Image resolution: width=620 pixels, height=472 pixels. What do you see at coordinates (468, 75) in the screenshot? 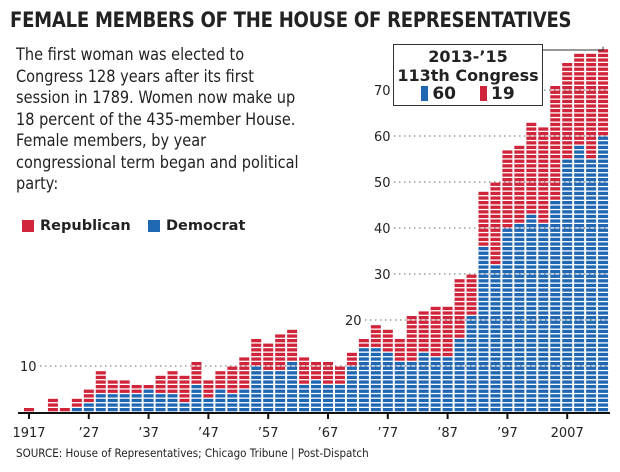
I see `callout-congress: 113th Congress` at bounding box center [468, 75].